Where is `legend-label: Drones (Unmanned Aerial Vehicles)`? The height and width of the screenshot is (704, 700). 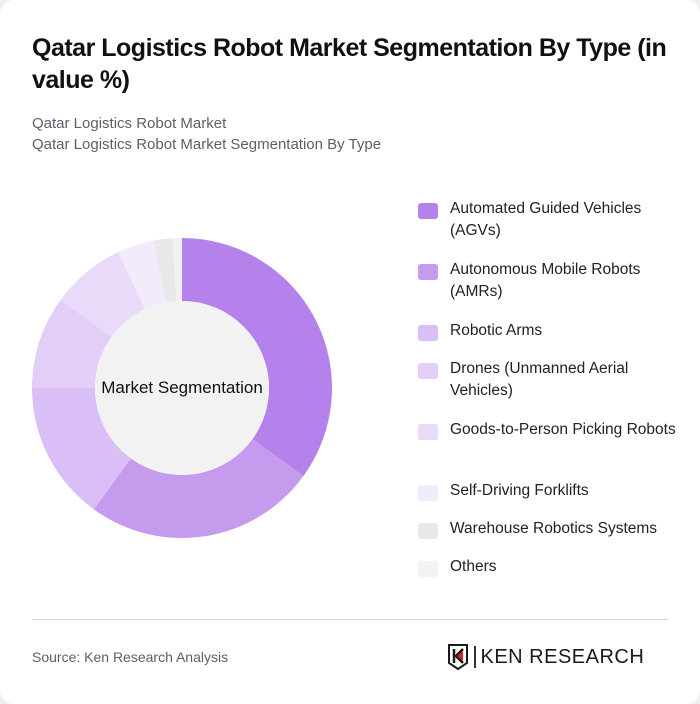
legend-label: Drones (Unmanned Aerial Vehicles) is located at coordinates (539, 379).